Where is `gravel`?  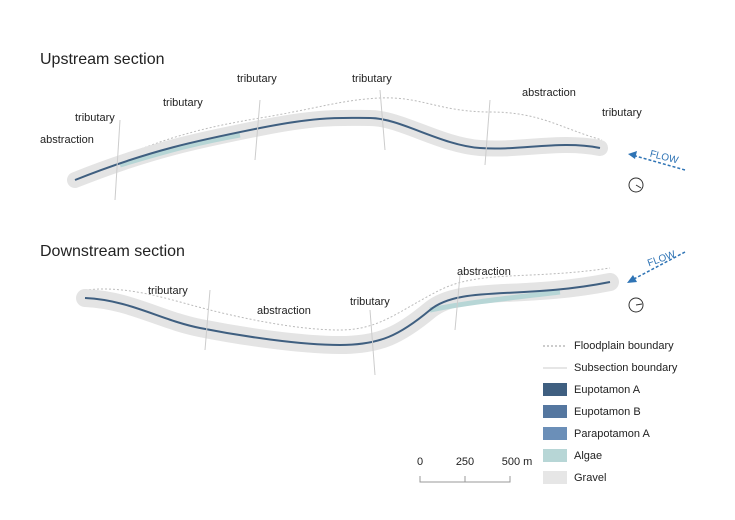 gravel is located at coordinates (337, 148).